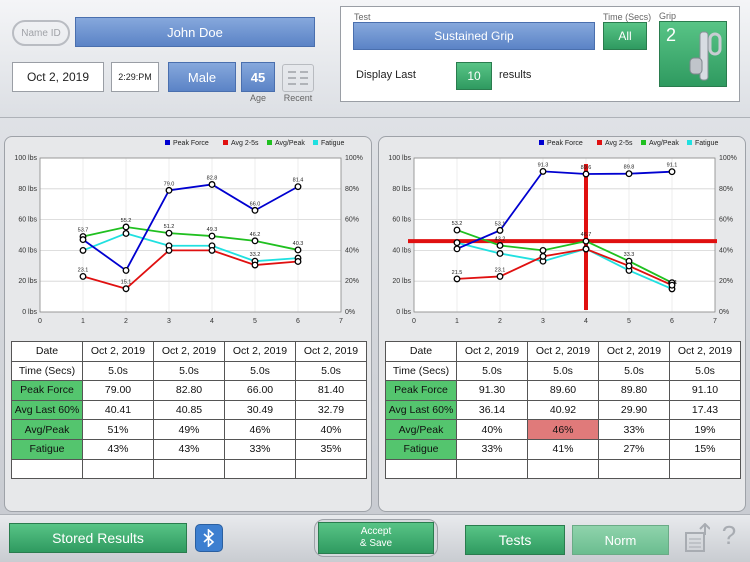 The image size is (750, 562). Describe the element at coordinates (729, 535) in the screenshot. I see `help-icon: ?` at that location.